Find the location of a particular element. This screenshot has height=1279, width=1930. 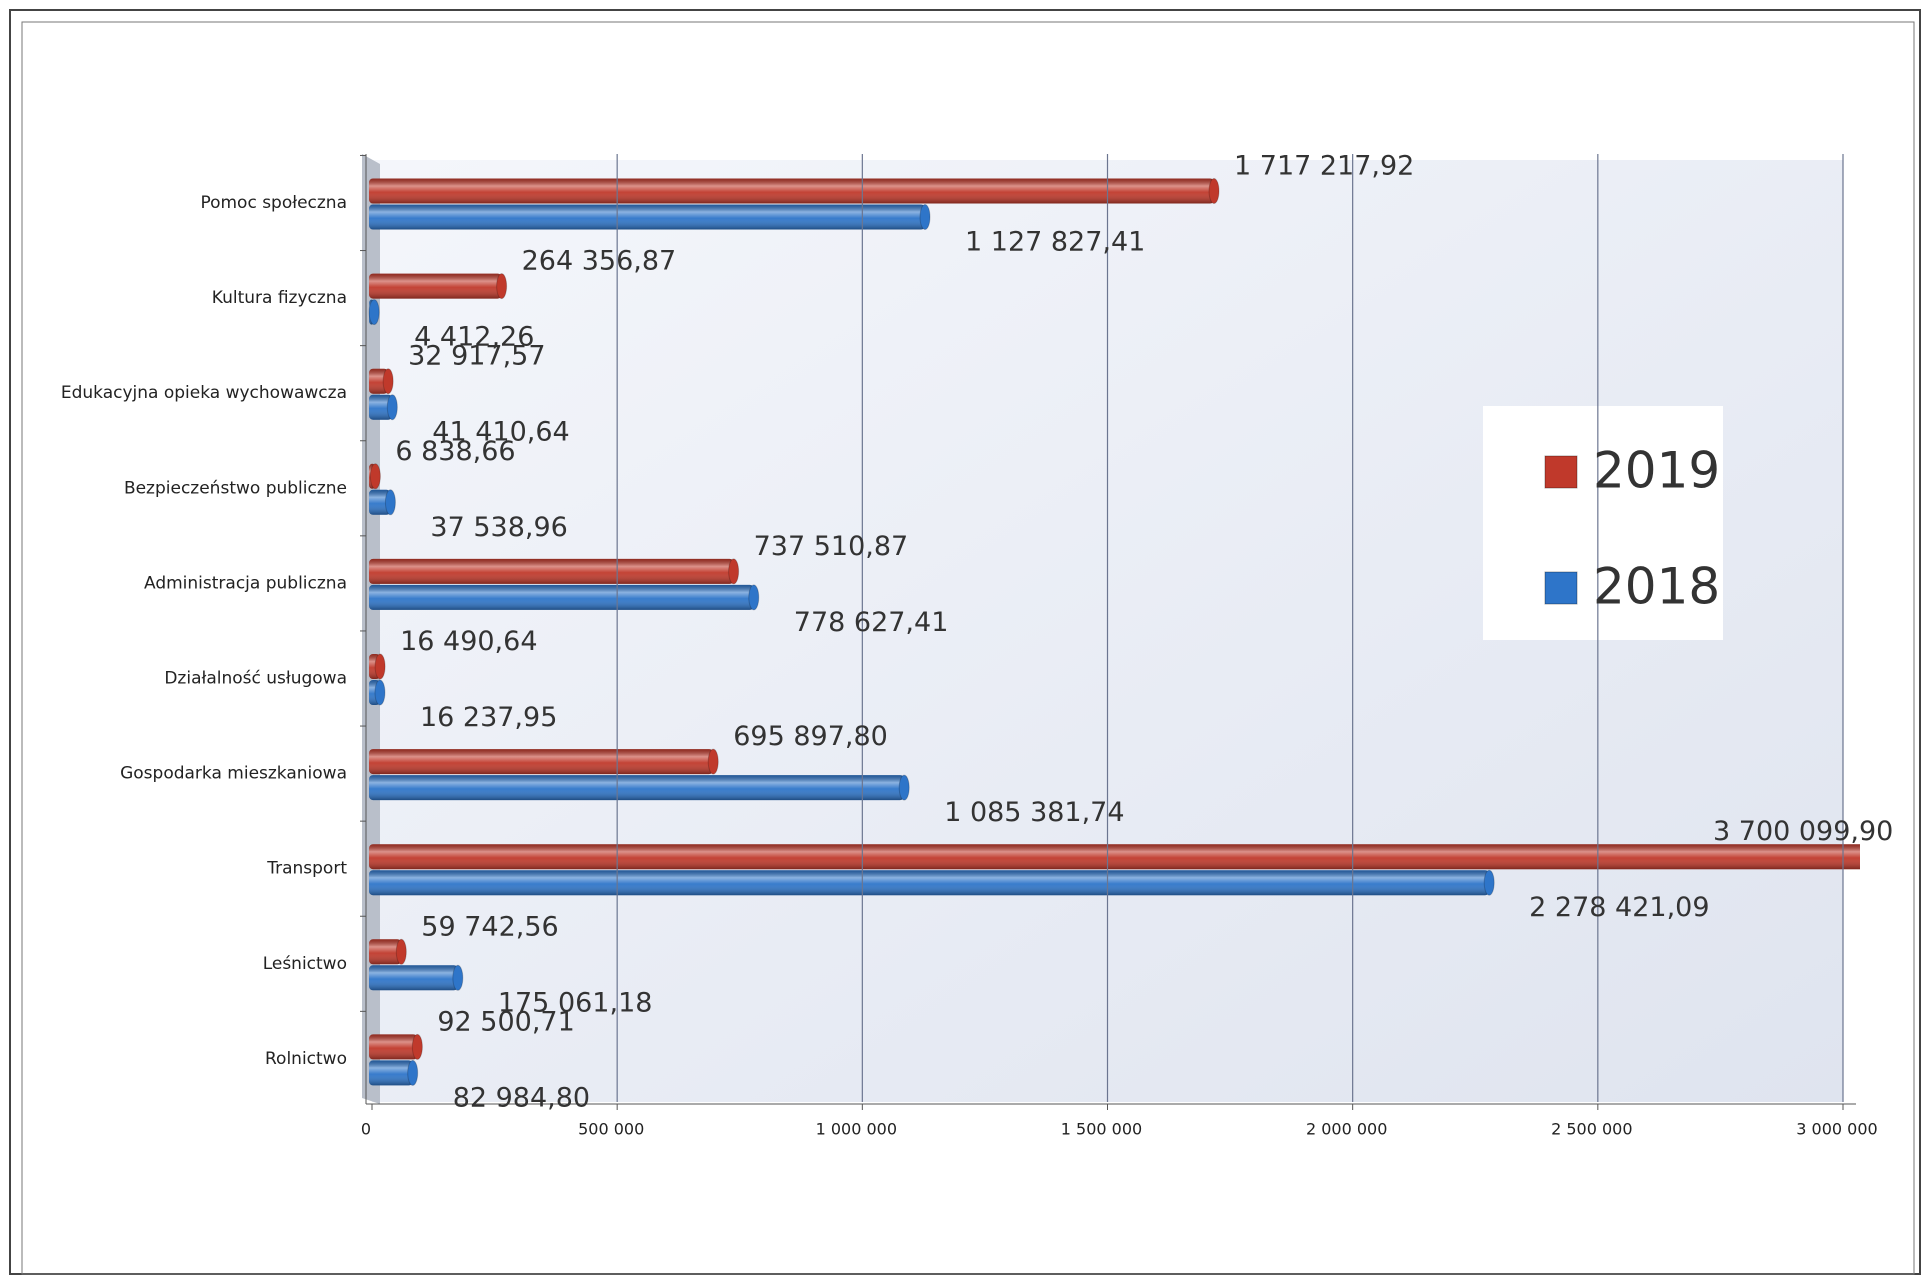

value-label: 1 127 827,41 is located at coordinates (1055, 242).